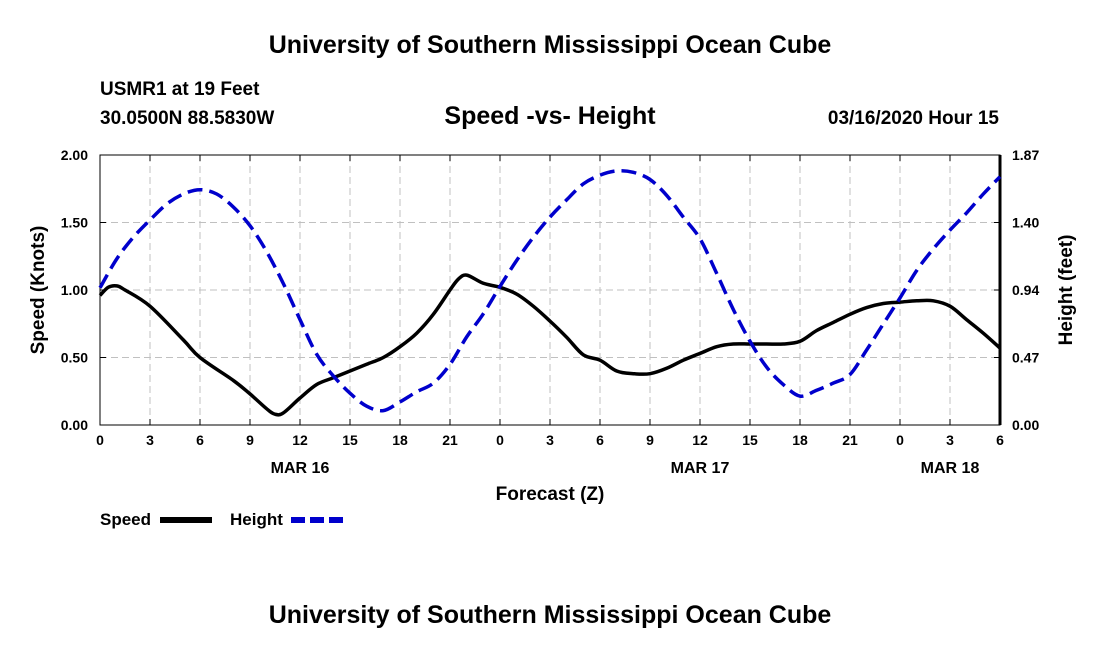  I want to click on legend: Speed Height, so click(221, 519).